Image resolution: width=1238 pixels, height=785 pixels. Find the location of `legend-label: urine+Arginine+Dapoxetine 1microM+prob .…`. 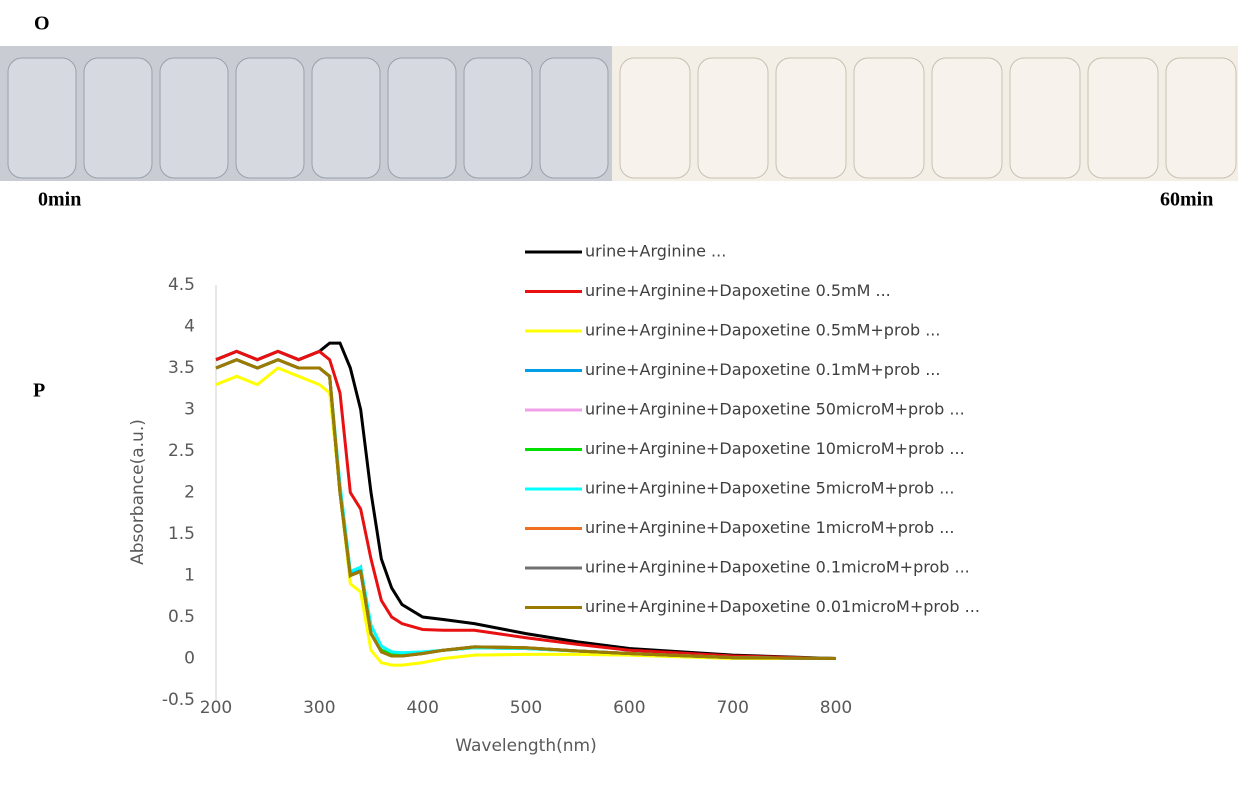

legend-label: urine+Arginine+Dapoxetine 1microM+prob .… is located at coordinates (769, 527).